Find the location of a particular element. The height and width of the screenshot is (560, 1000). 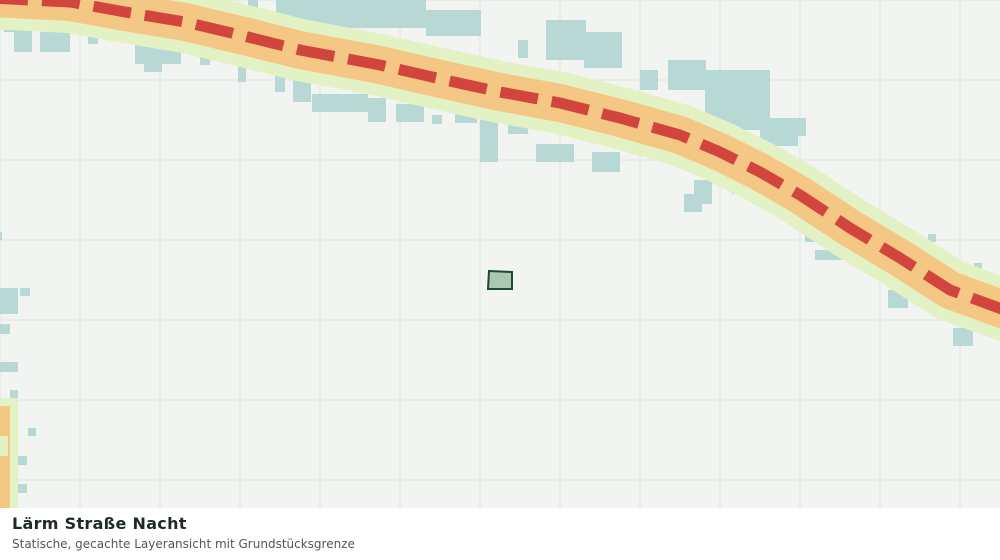

parcel-boundary is located at coordinates (499, 279).